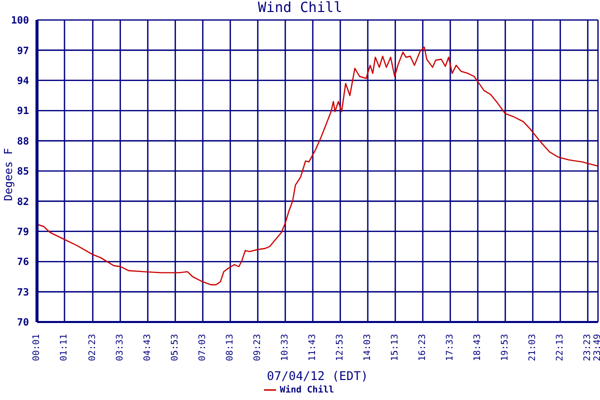 This screenshot has width=600, height=400. What do you see at coordinates (8, 174) in the screenshot?
I see `y-axis-title: Degees F` at bounding box center [8, 174].